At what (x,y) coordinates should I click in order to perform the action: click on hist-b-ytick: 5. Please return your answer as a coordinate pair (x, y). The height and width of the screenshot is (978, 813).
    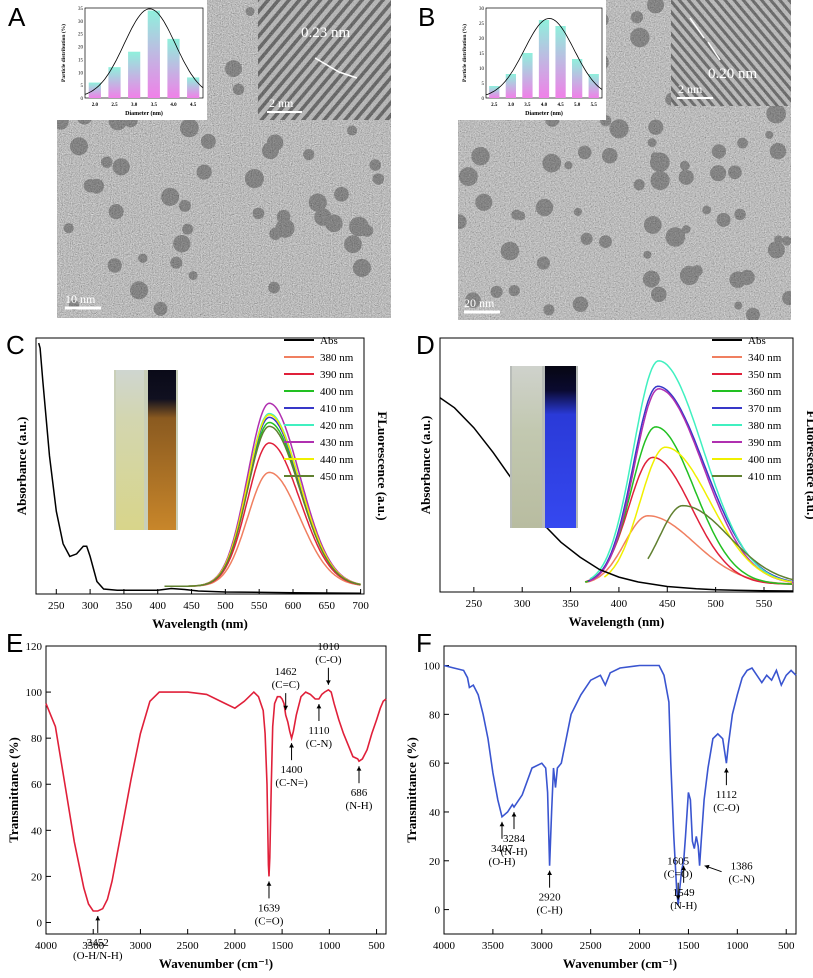
    Looking at the image, I should click on (483, 84).